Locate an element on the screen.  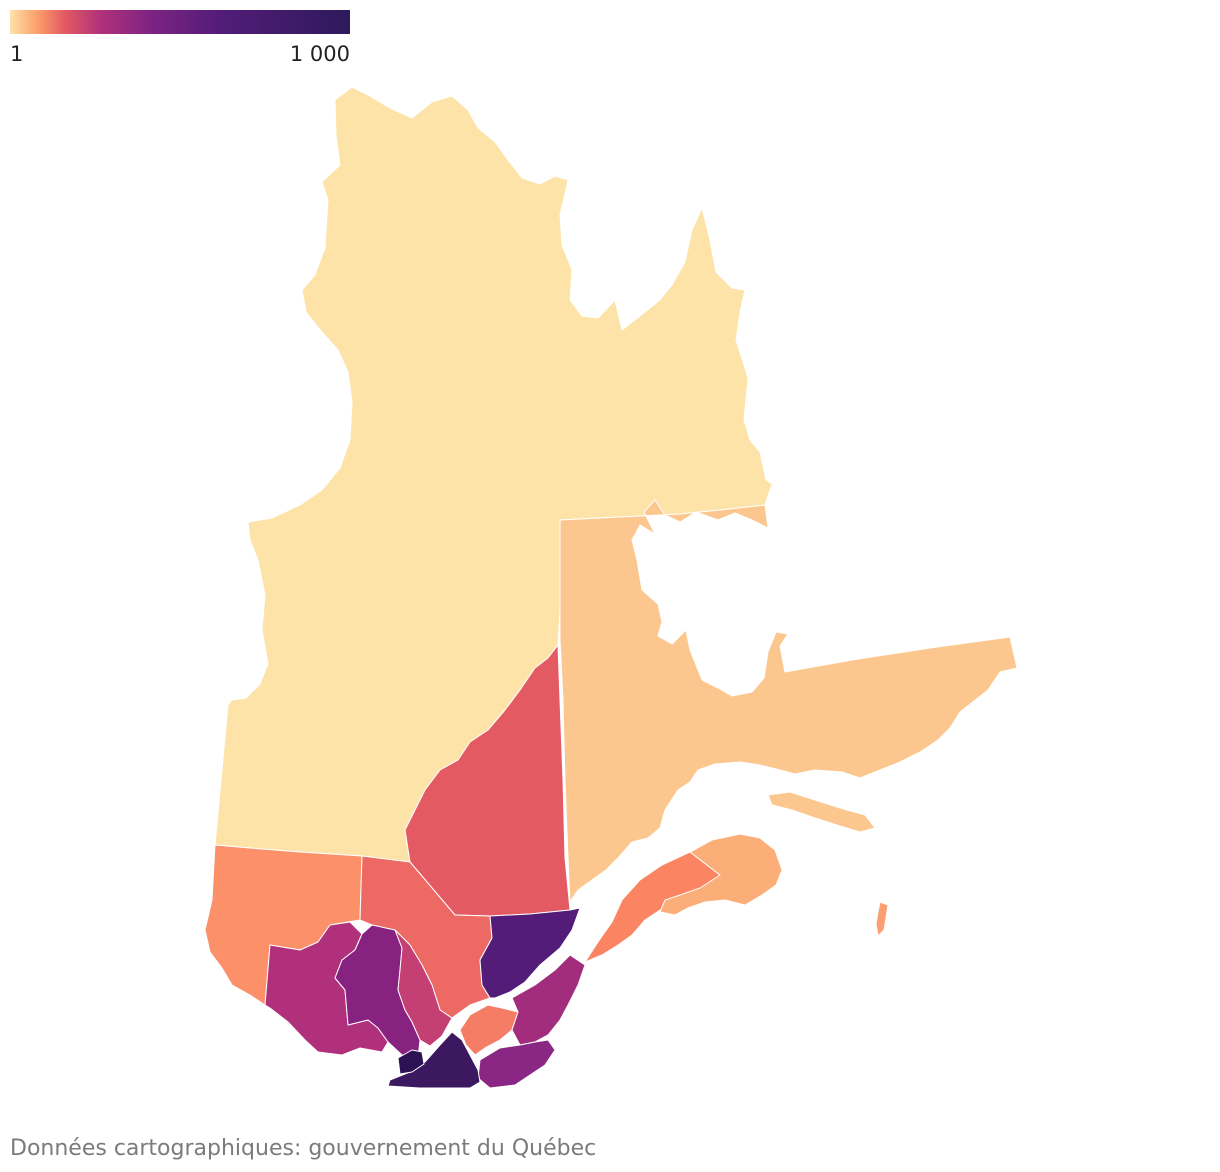
region-estrie is located at coordinates (516, 1064).